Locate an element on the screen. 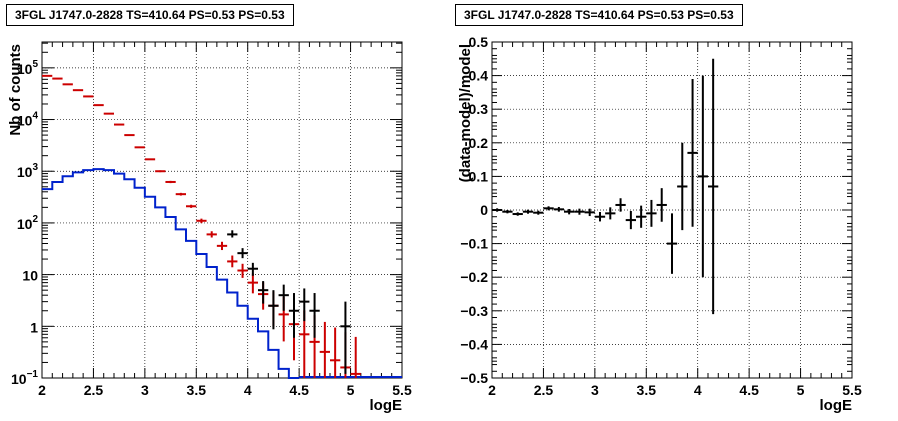 This screenshot has width=898, height=421. y-tick-label: 1 is located at coordinates (34, 327).